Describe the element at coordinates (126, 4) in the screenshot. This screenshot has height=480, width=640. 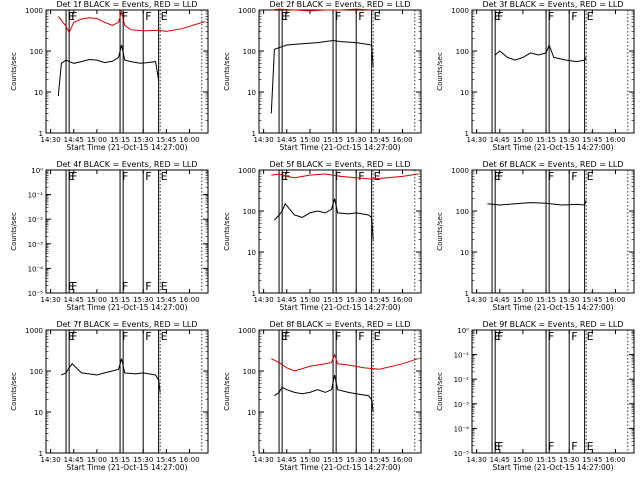
I see `panel-title: Det 1f BLACK = Events, RED = LLD` at that location.